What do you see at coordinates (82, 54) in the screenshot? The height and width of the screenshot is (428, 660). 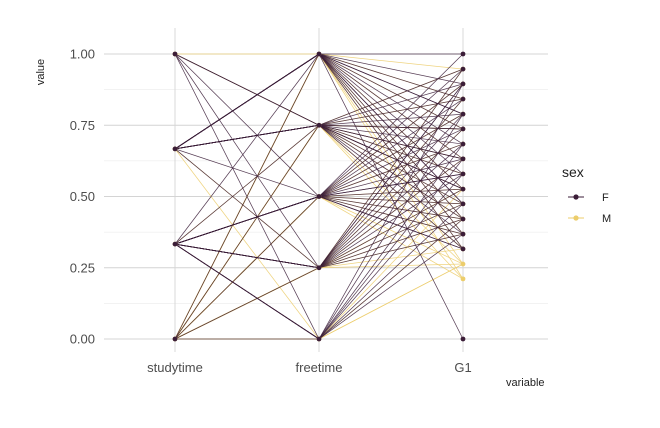 I see `y-tick-label: 1.00` at bounding box center [82, 54].